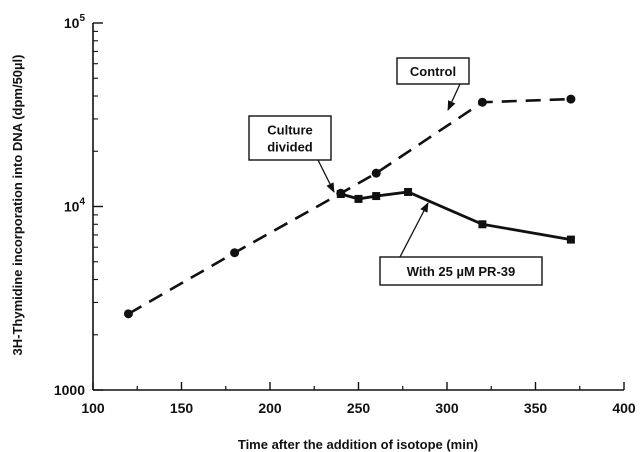 This screenshot has height=452, width=642. I want to click on x-tick-label: 200, so click(270, 408).